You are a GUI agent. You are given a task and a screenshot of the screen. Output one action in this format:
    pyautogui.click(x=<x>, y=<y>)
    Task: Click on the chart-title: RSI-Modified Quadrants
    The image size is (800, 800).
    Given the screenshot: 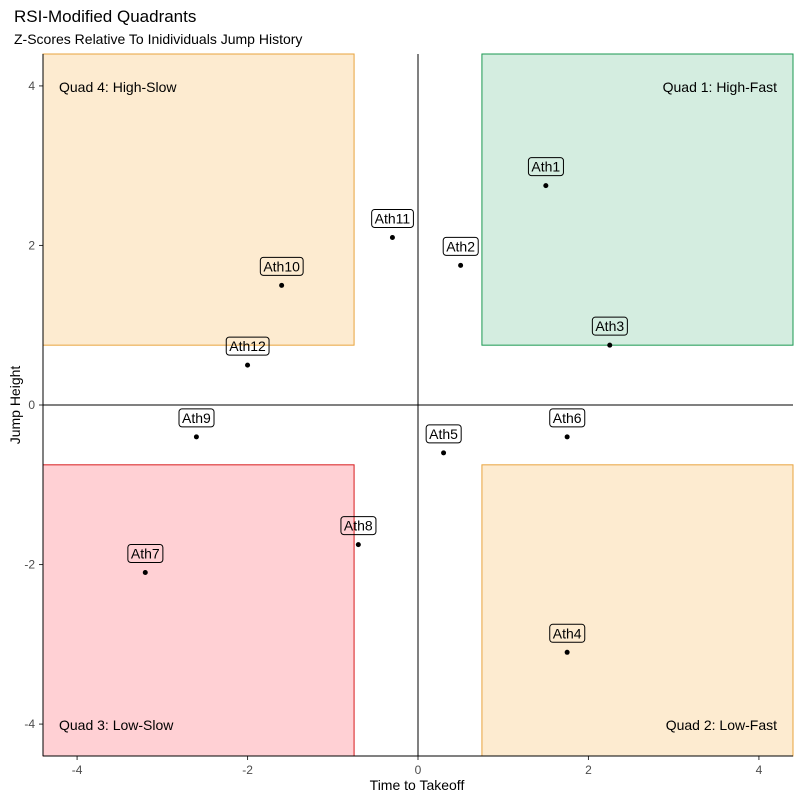 What is the action you would take?
    pyautogui.click(x=105, y=16)
    